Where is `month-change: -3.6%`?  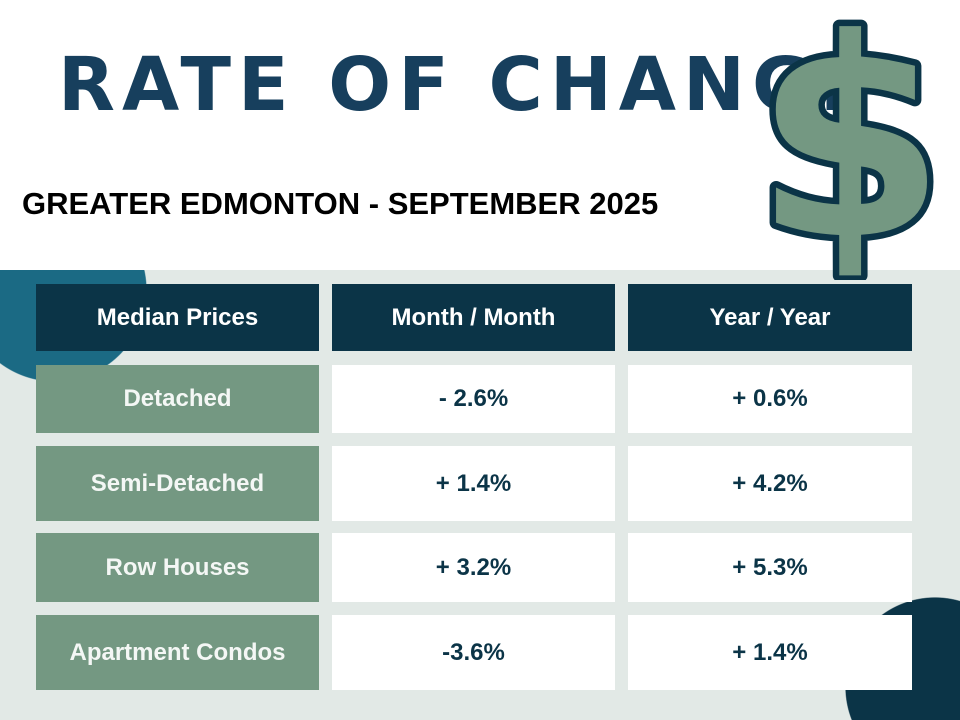
month-change: -3.6% is located at coordinates (473, 652).